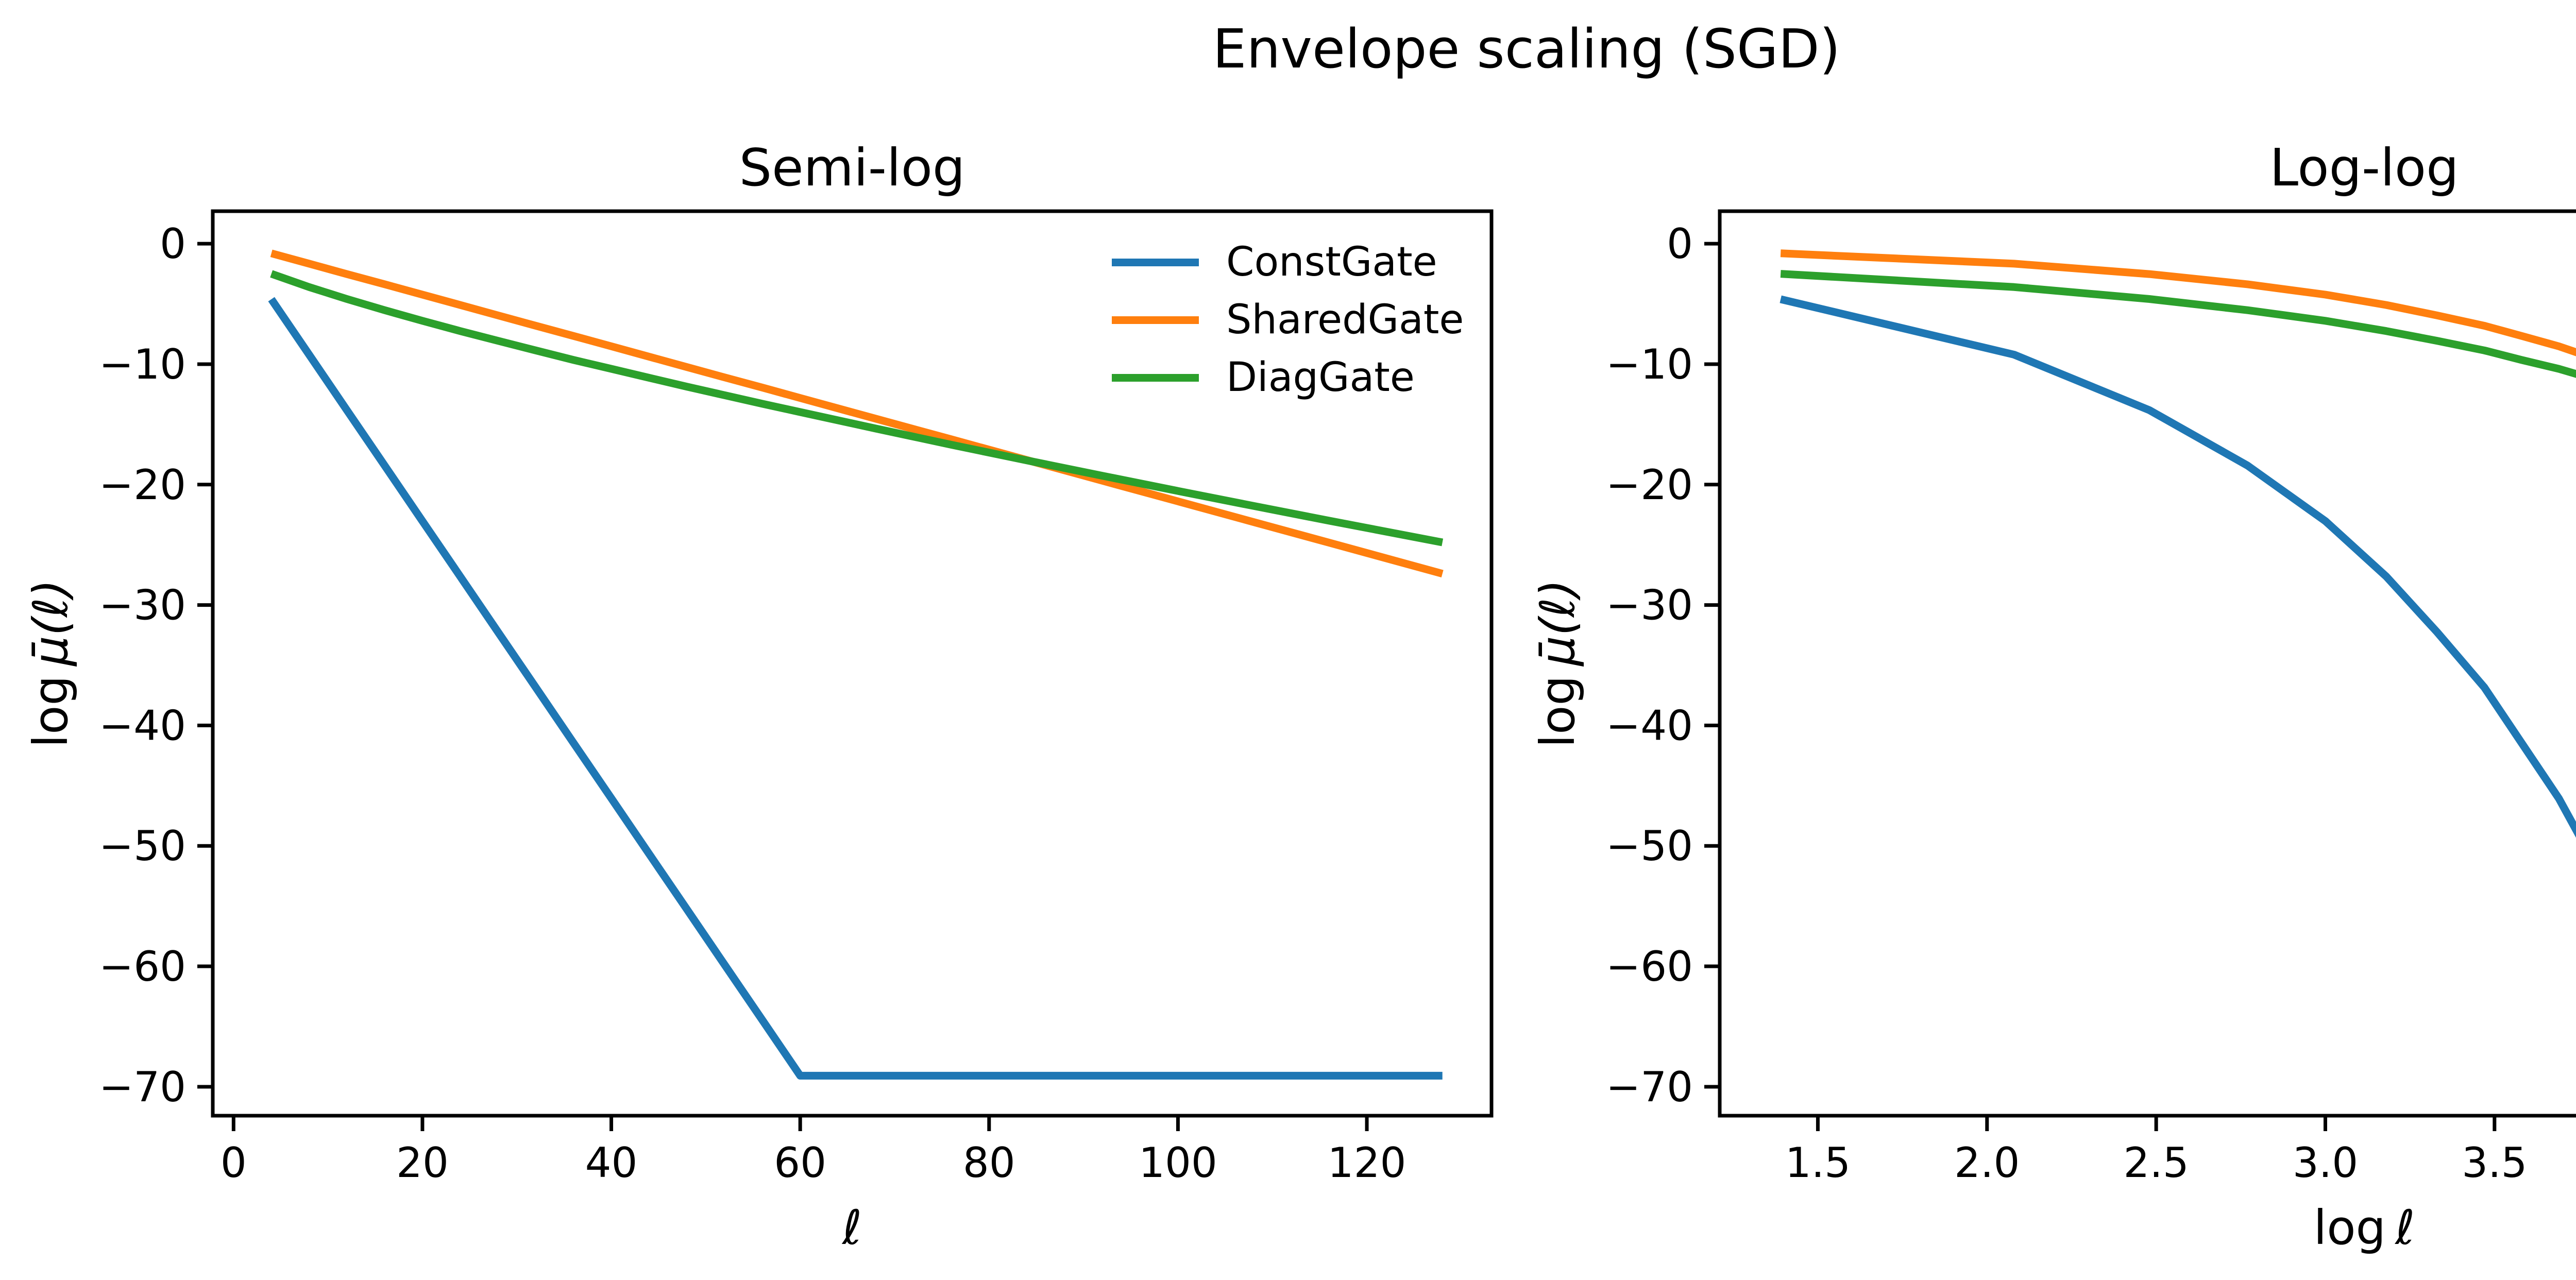 Image resolution: width=2576 pixels, height=1280 pixels. Describe the element at coordinates (1650, 967) in the screenshot. I see `y-tick-label-loglog: −60` at that location.